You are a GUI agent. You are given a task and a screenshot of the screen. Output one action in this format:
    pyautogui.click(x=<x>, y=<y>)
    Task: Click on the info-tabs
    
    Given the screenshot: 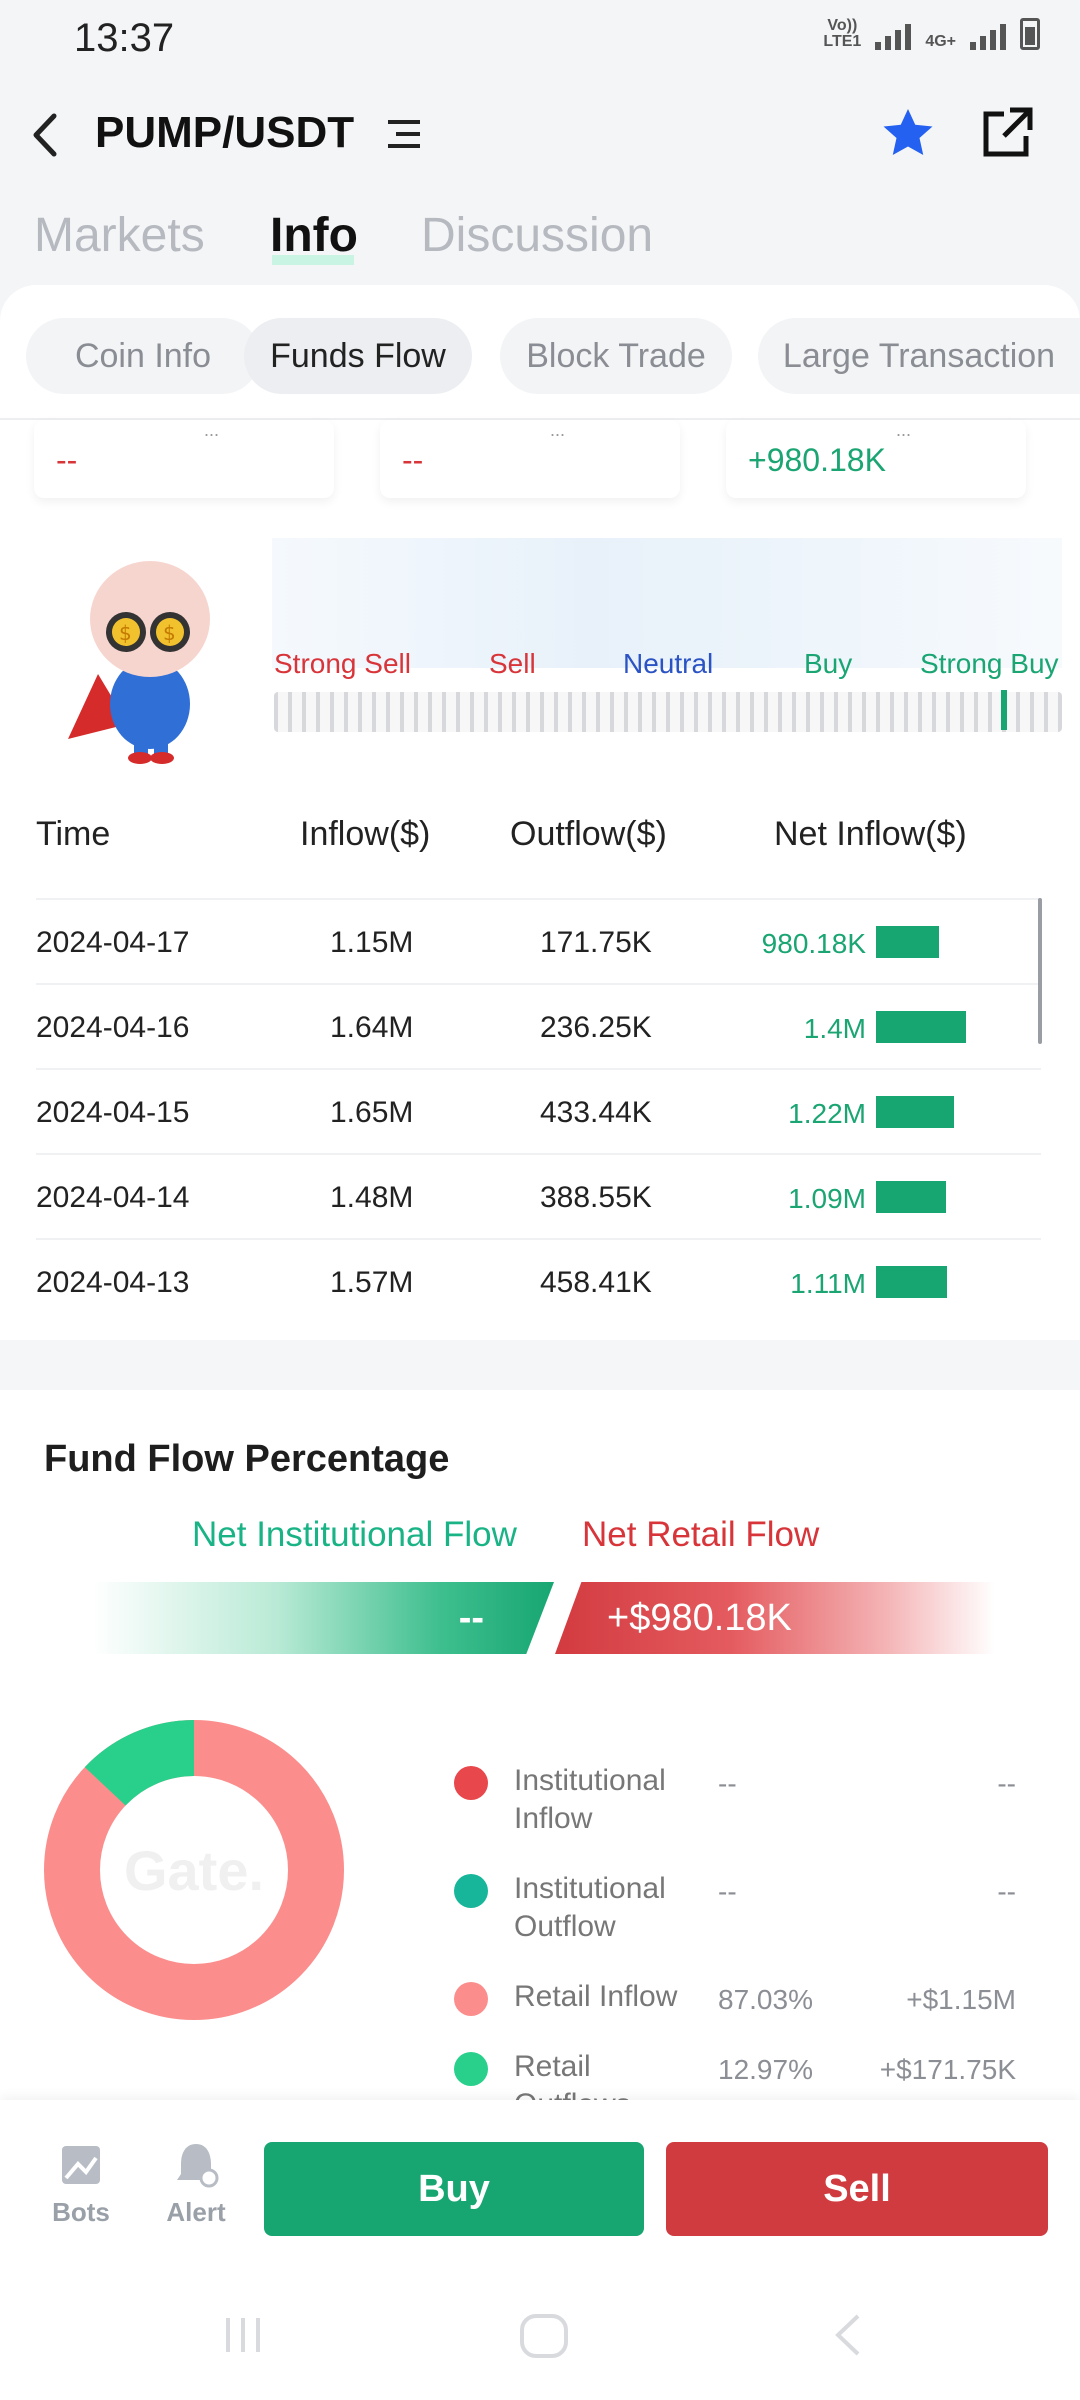 What is the action you would take?
    pyautogui.click(x=540, y=245)
    